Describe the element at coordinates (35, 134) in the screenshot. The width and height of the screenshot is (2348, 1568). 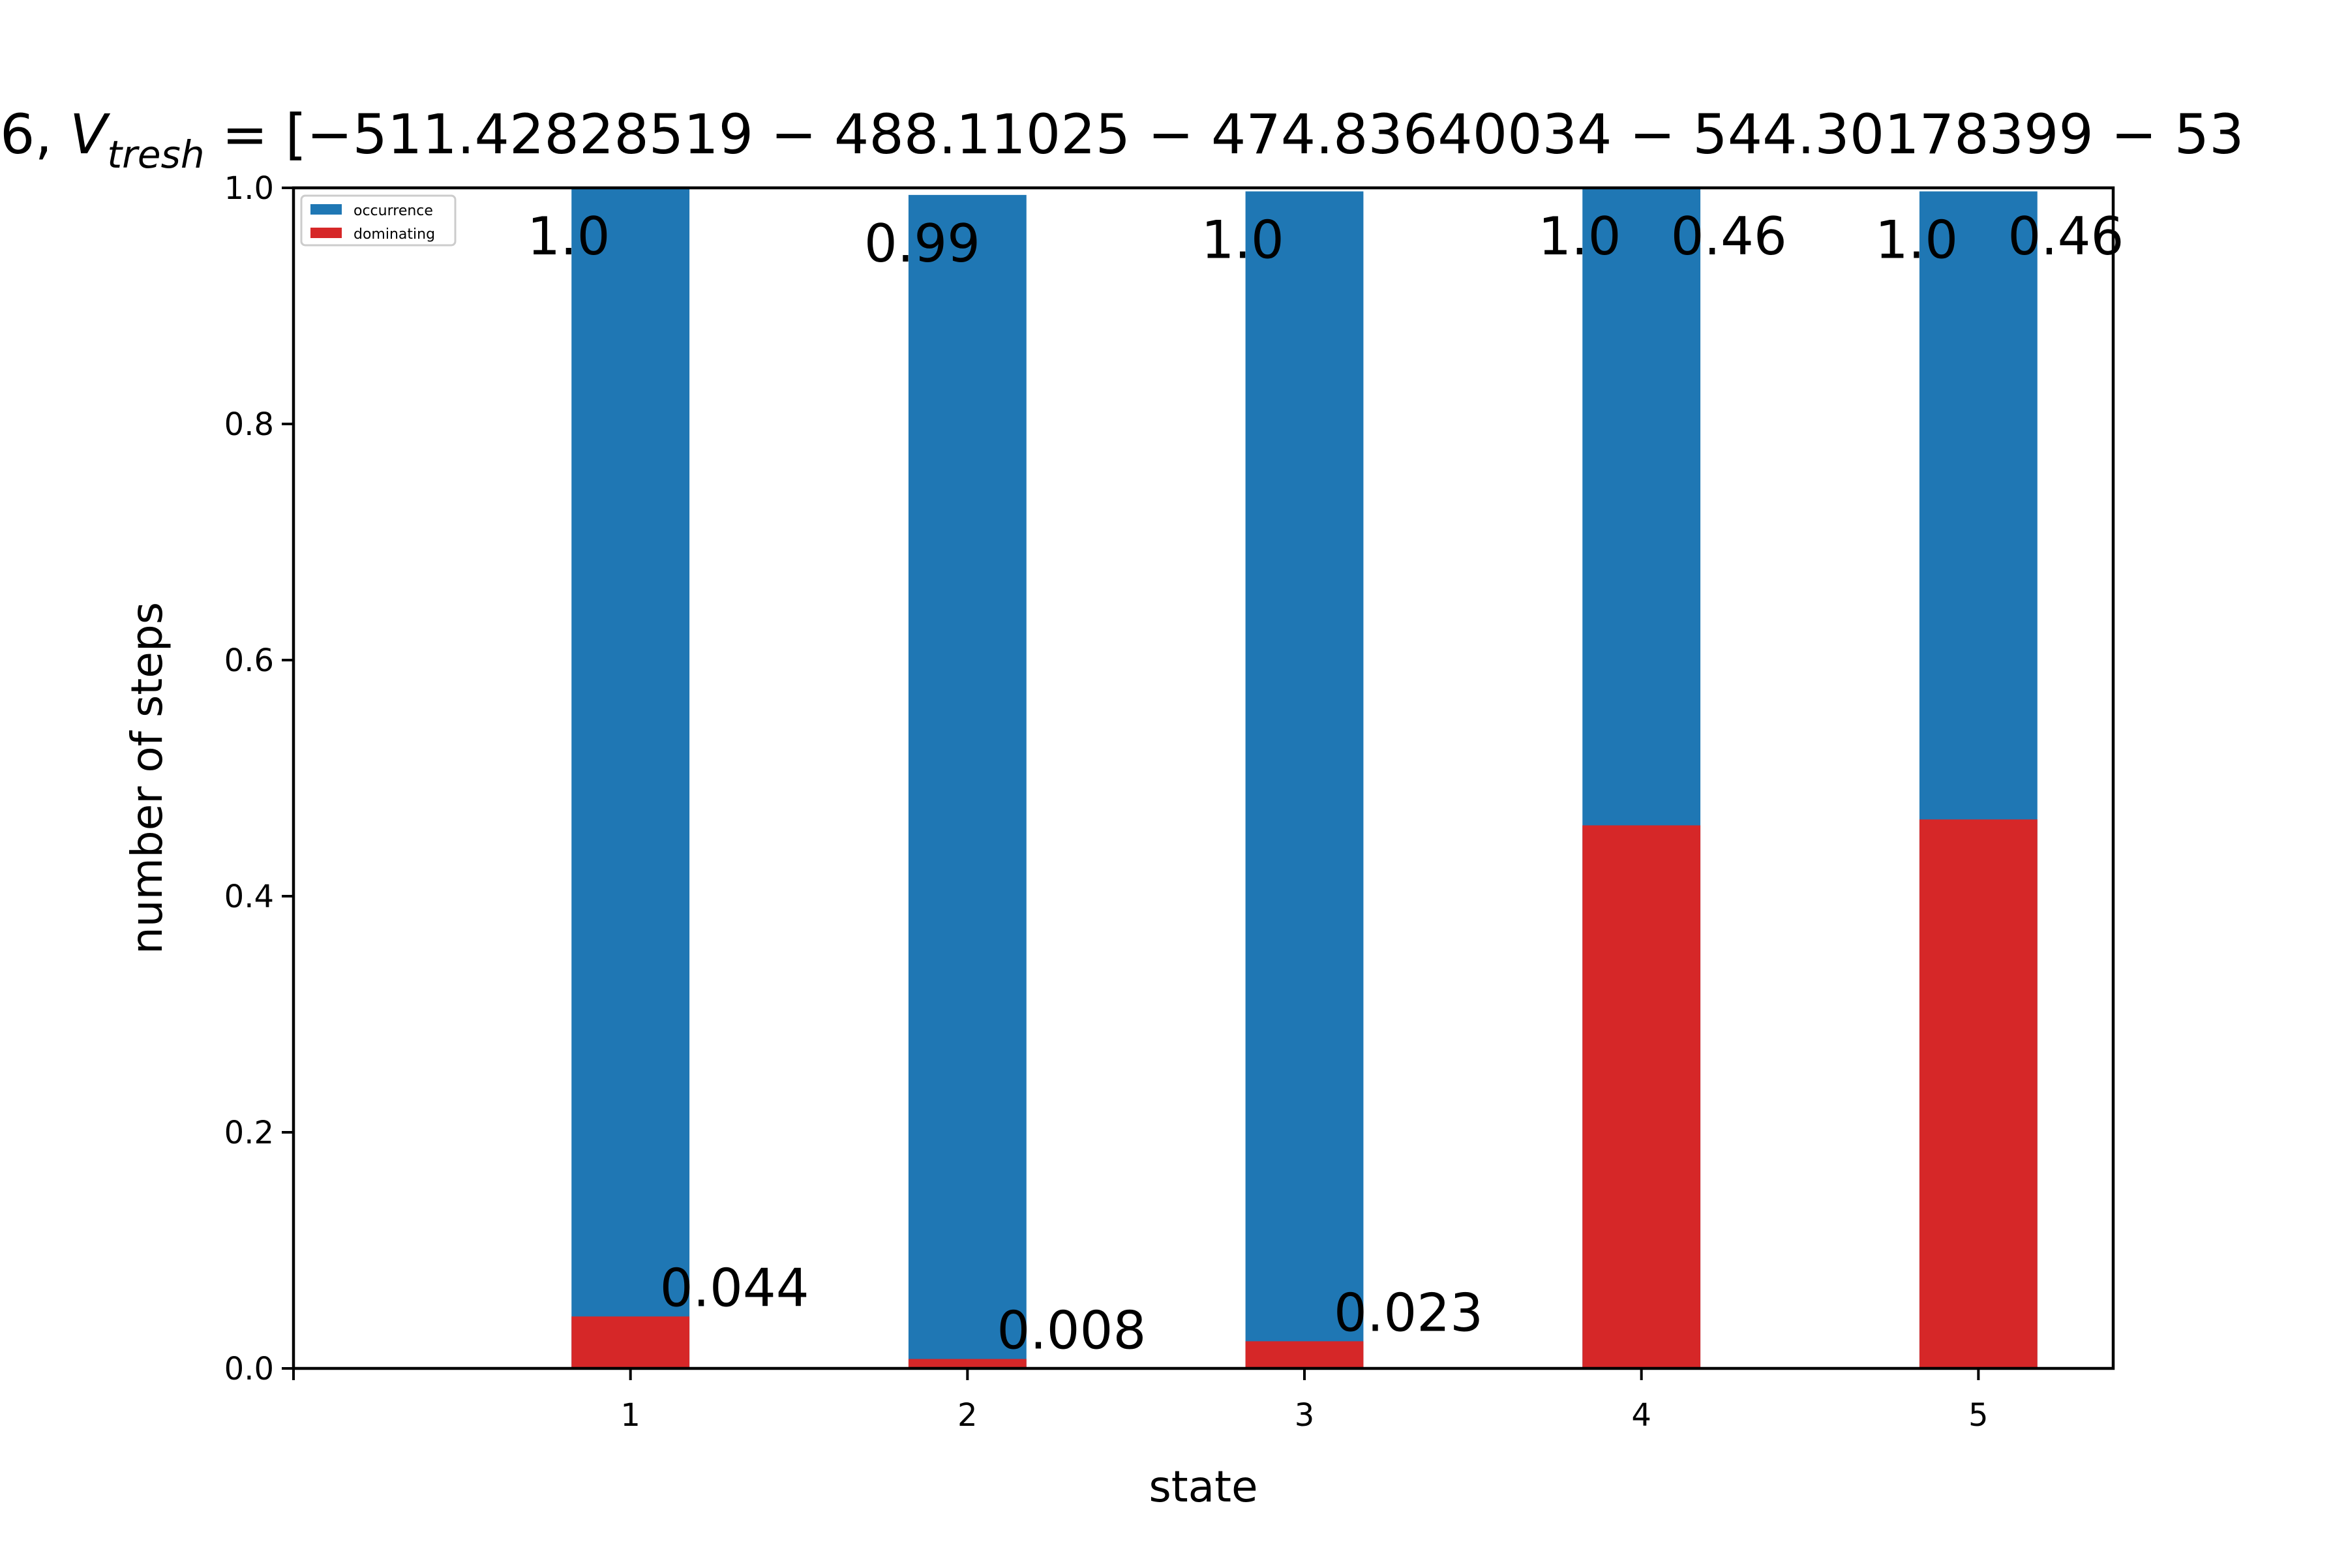
I see `title-prefix: 6,` at that location.